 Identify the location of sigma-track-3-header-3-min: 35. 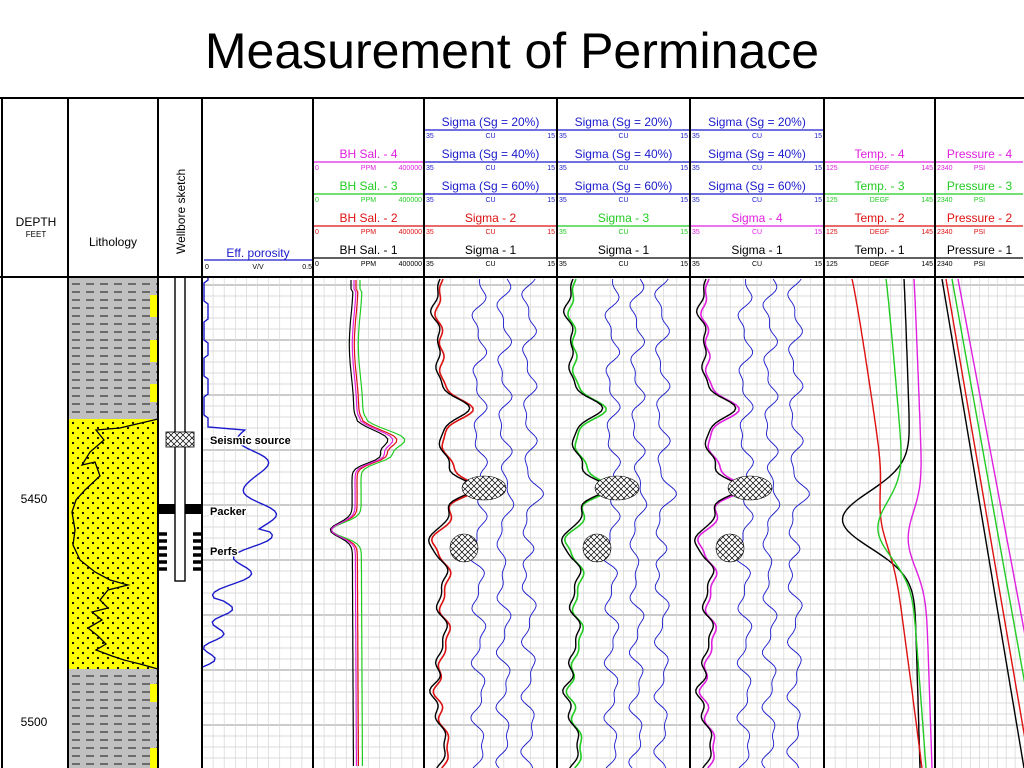
(696, 200).